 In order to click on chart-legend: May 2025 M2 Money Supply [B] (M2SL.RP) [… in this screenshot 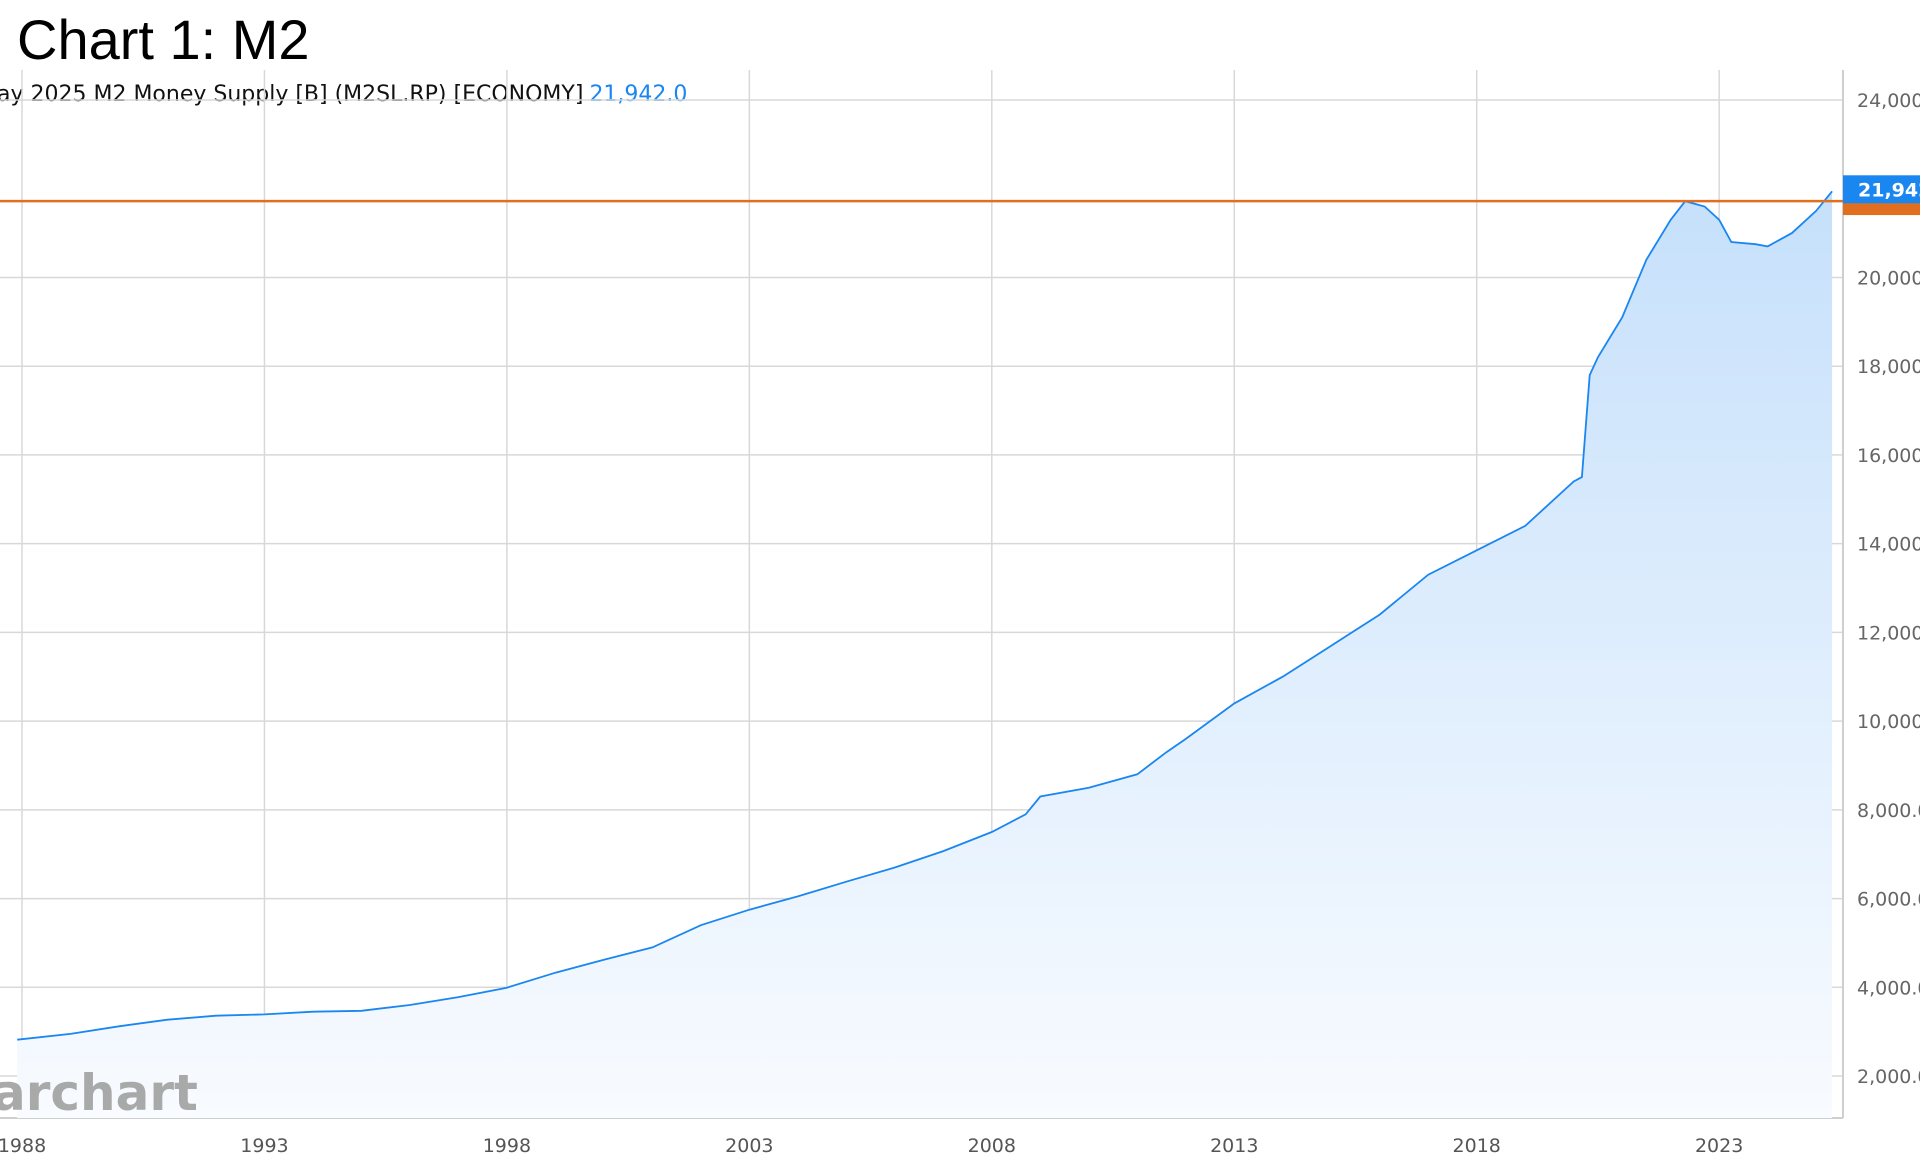, I will do `click(600, 94)`.